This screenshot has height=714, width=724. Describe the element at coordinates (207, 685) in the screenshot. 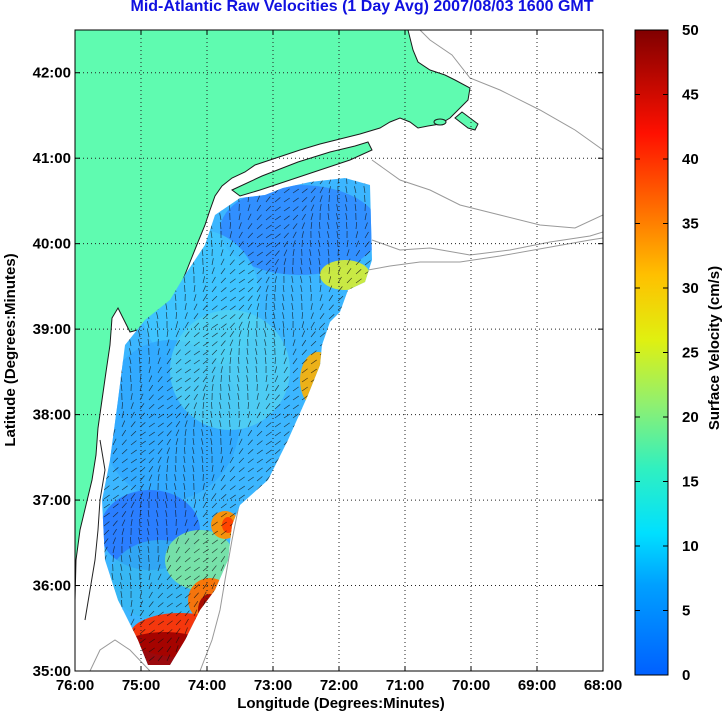

I see `x-tick-label: 74:00` at that location.